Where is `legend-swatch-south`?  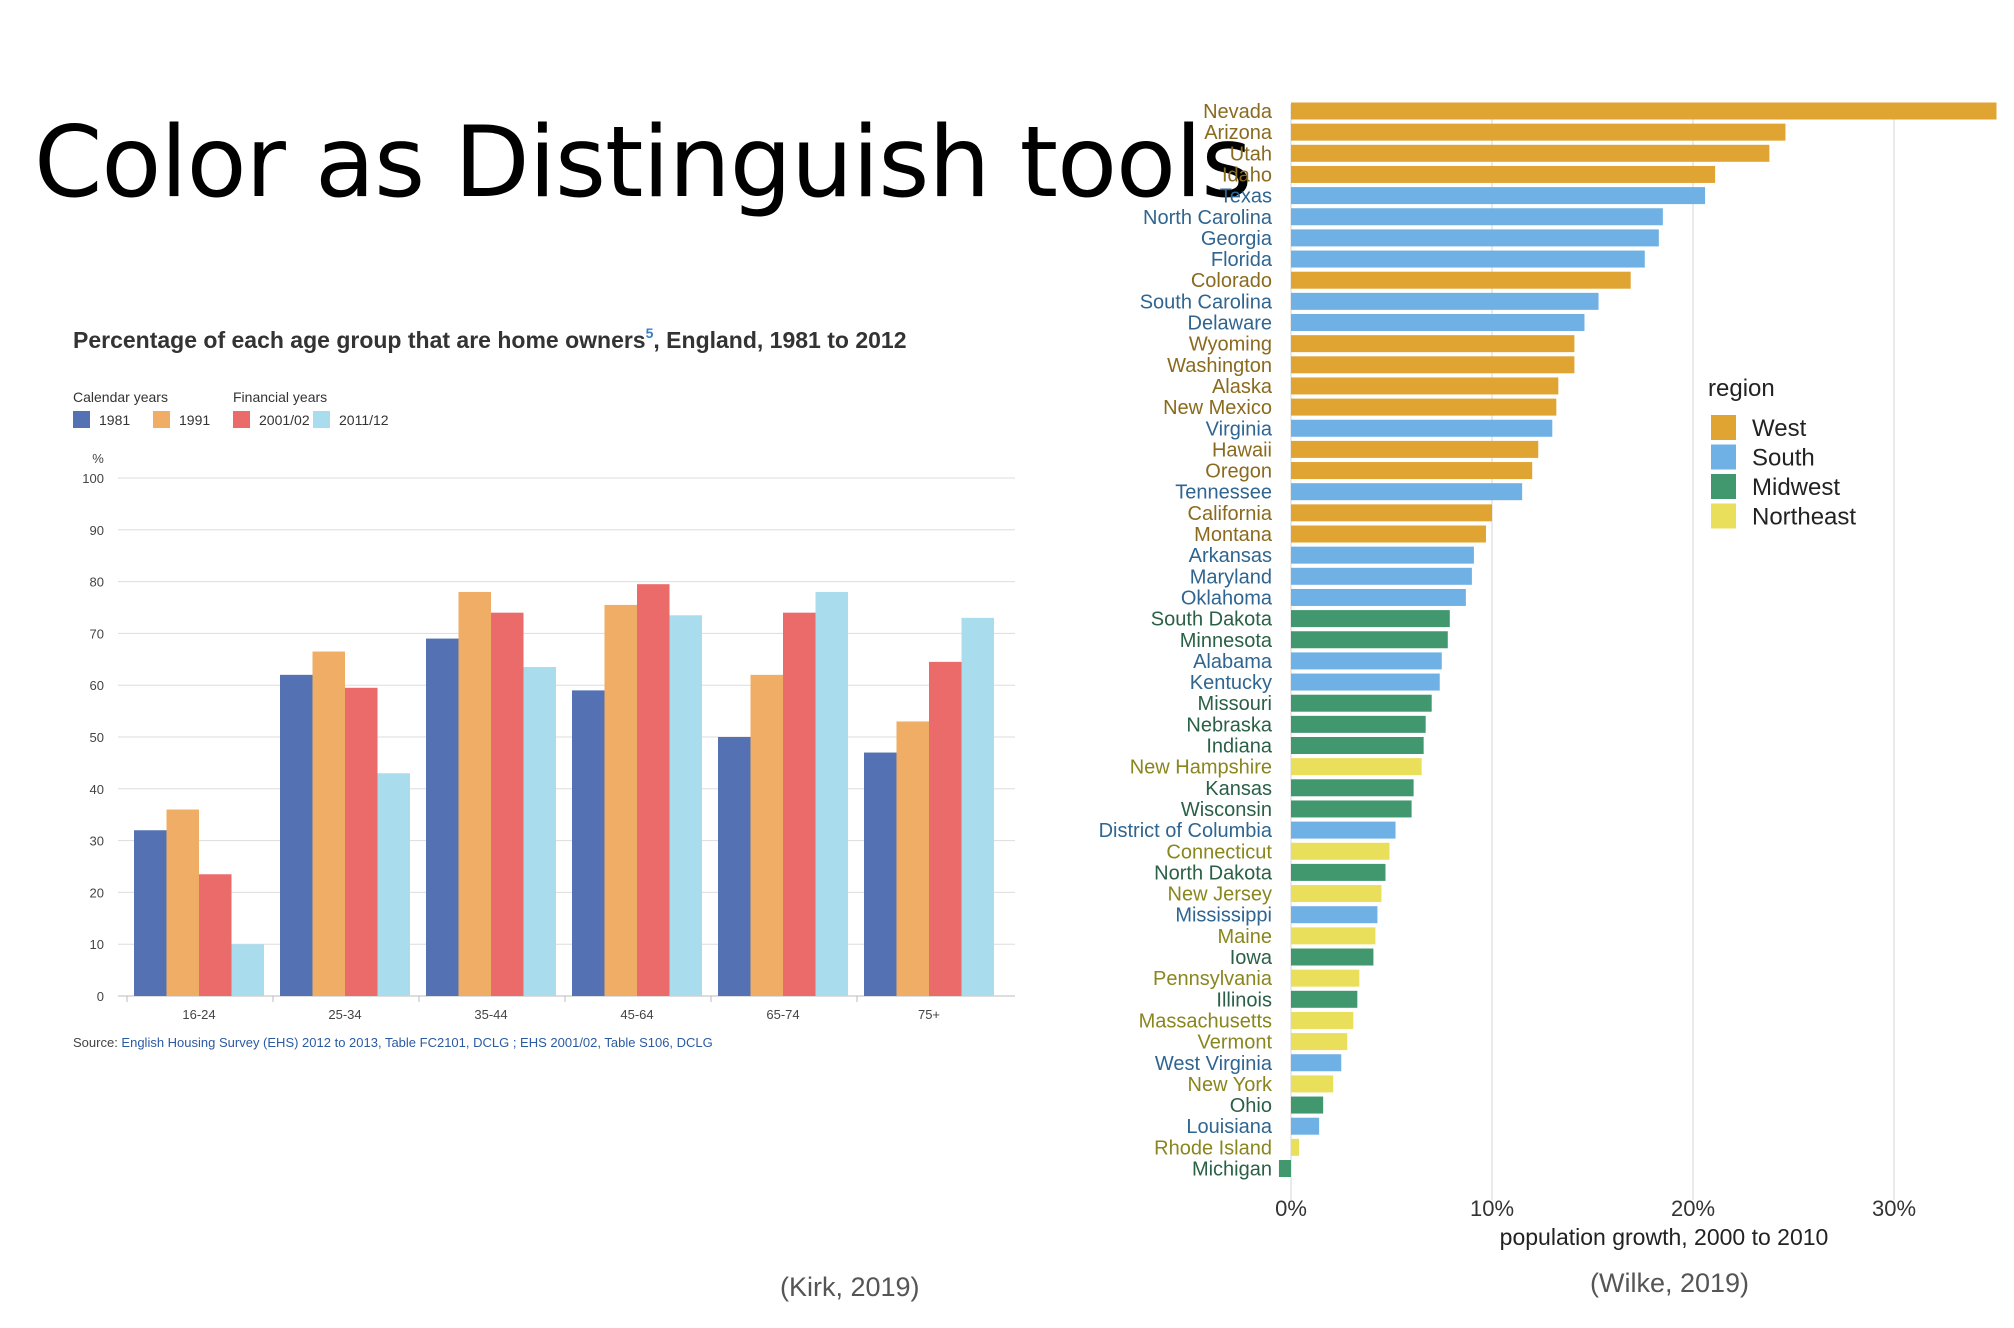 legend-swatch-south is located at coordinates (1723, 457).